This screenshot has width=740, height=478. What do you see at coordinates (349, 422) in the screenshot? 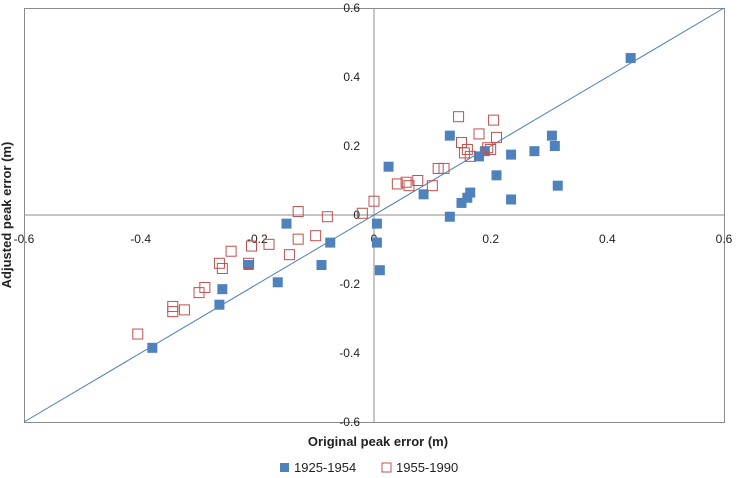
I see `y-tick-label: -0.6` at bounding box center [349, 422].